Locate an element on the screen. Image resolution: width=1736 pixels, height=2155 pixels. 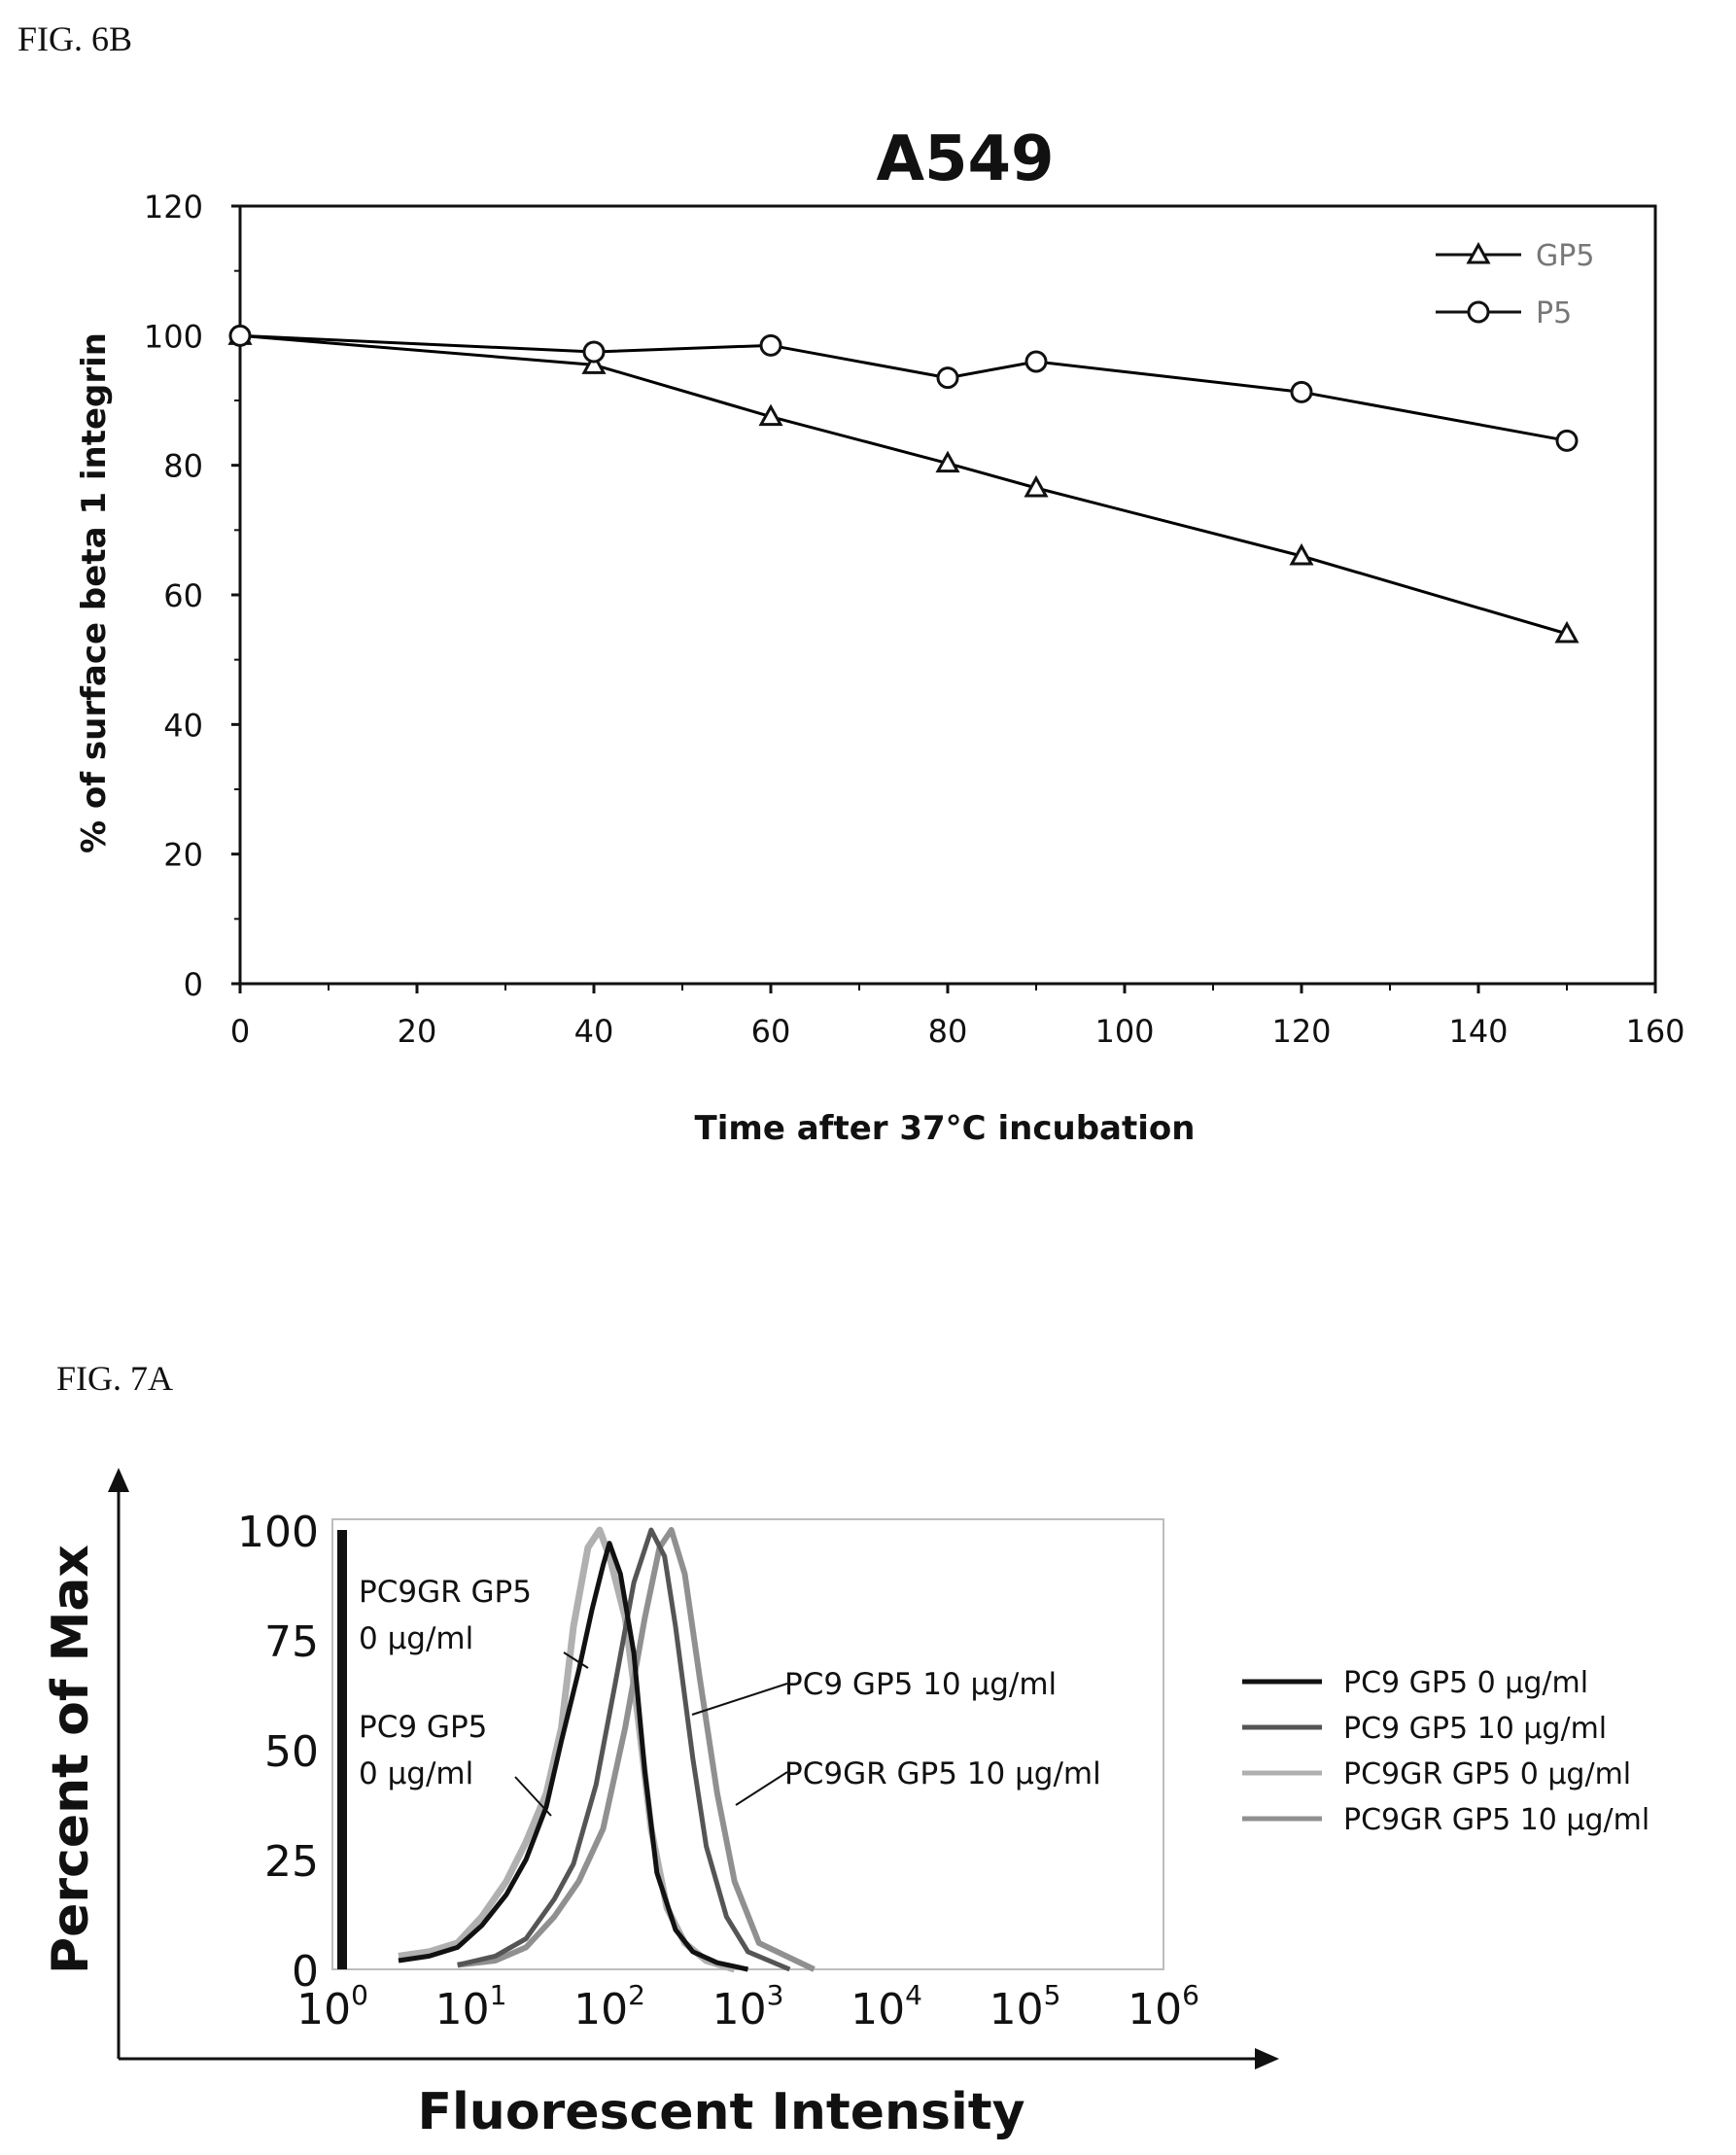
x-tick-label: 140 is located at coordinates (1478, 1031).